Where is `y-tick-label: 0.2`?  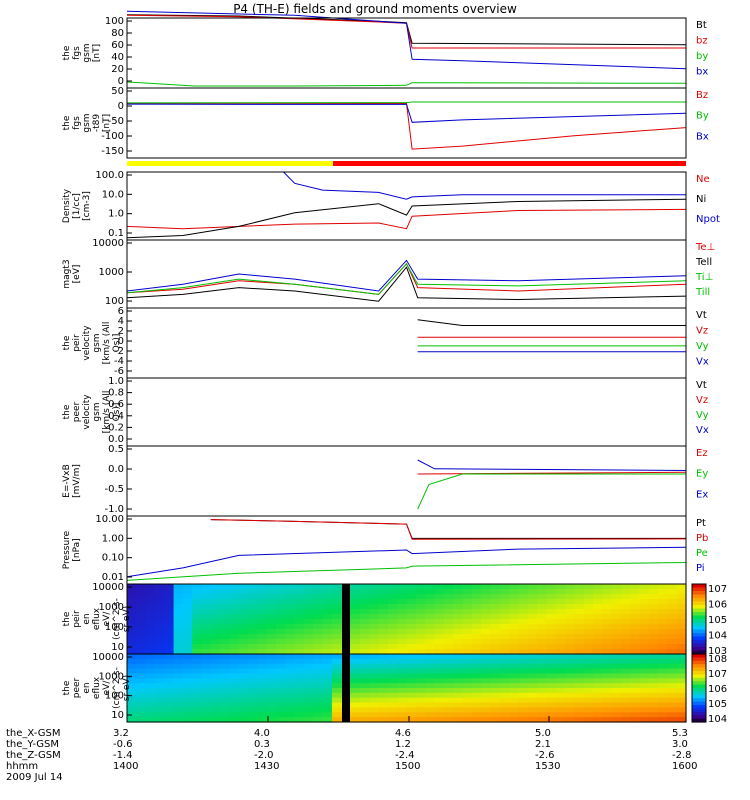 y-tick-label: 0.2 is located at coordinates (116, 427).